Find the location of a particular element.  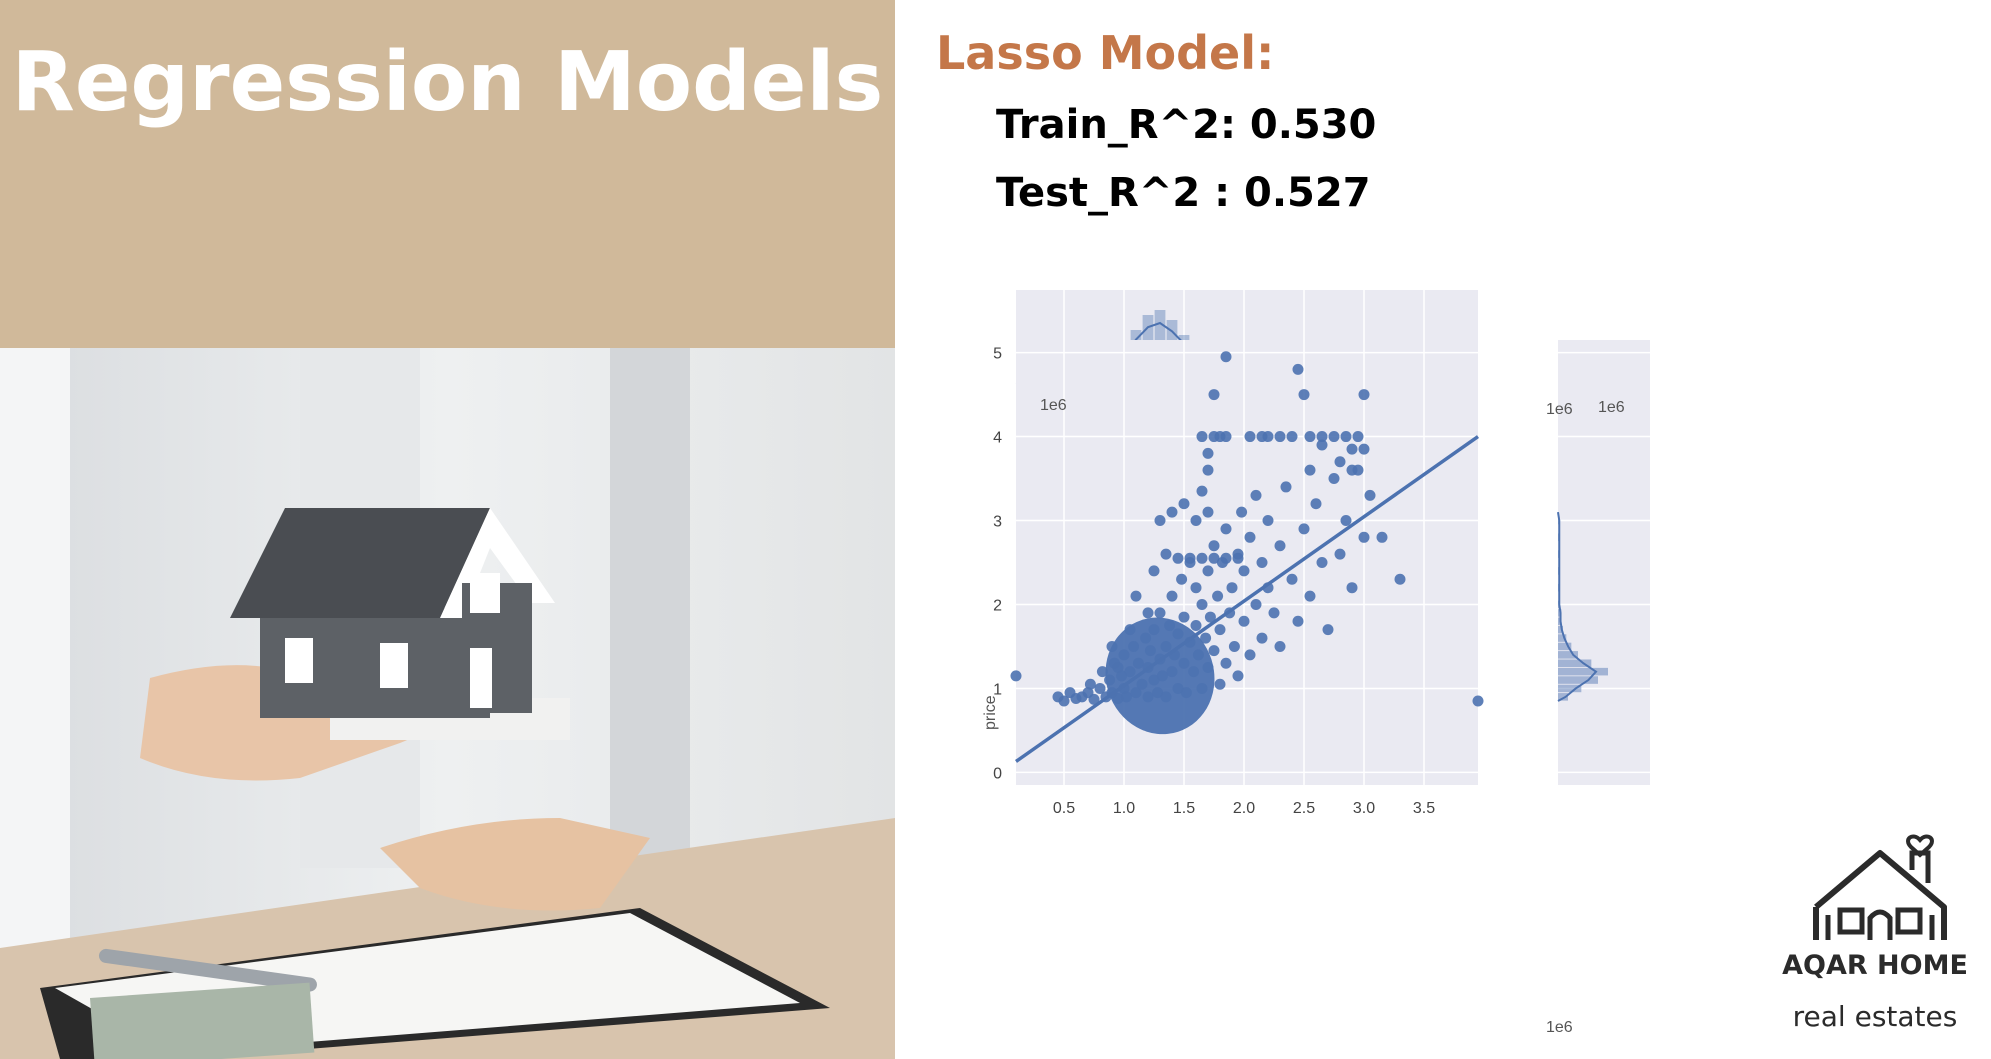

y-tick-label: 5 is located at coordinates (997, 354).